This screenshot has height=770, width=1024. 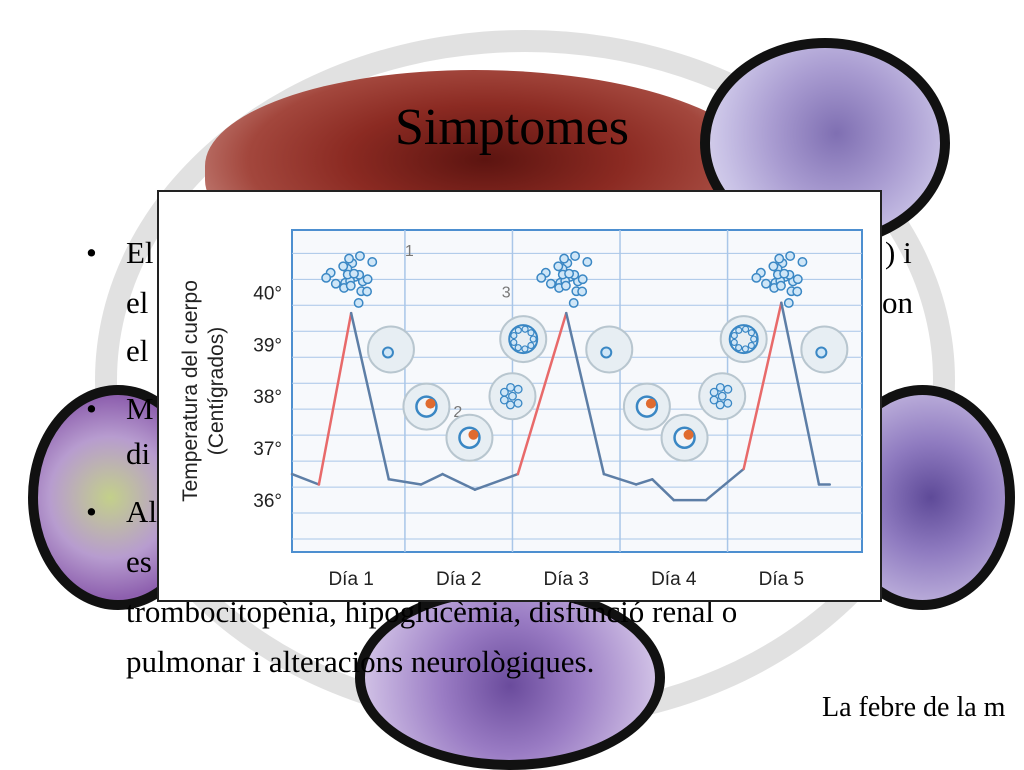 I want to click on bullet-3-line-1: Al, so click(x=141, y=511).